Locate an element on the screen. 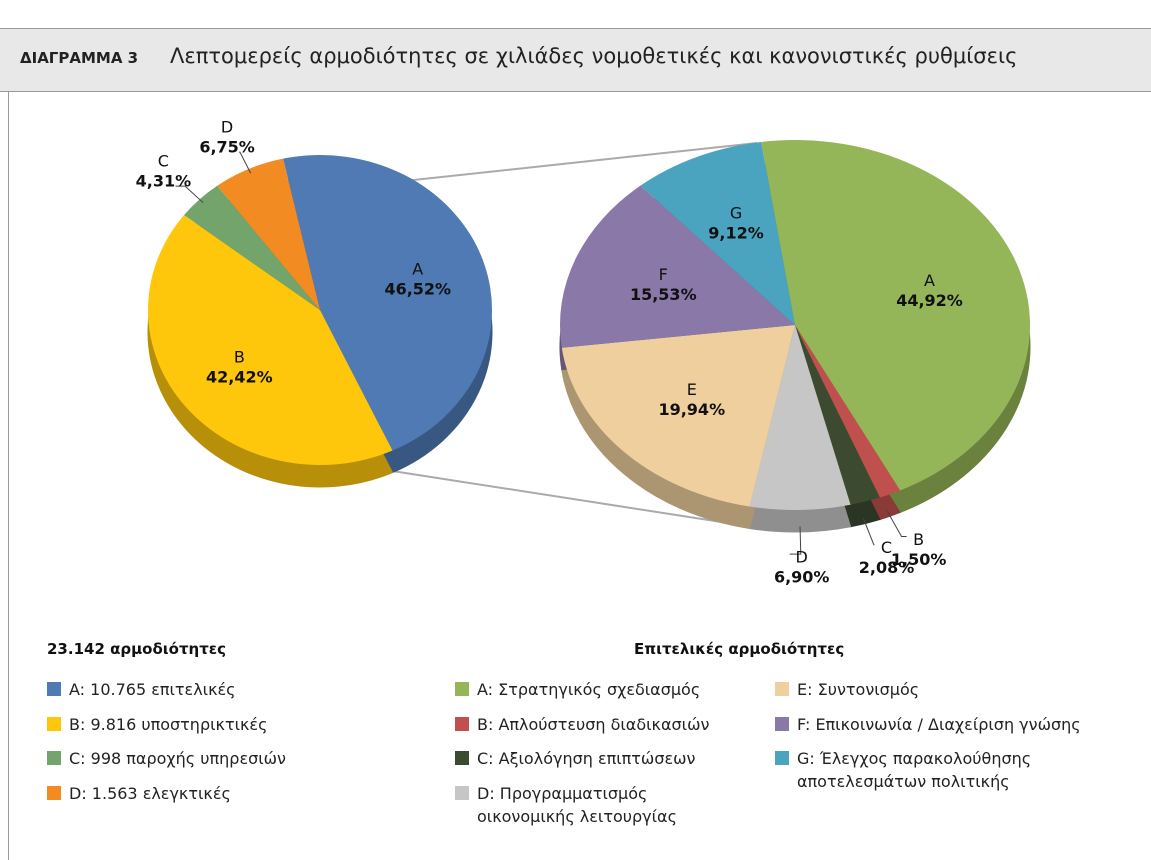 This screenshot has height=860, width=1151. slice-label: 15,53% is located at coordinates (663, 294).